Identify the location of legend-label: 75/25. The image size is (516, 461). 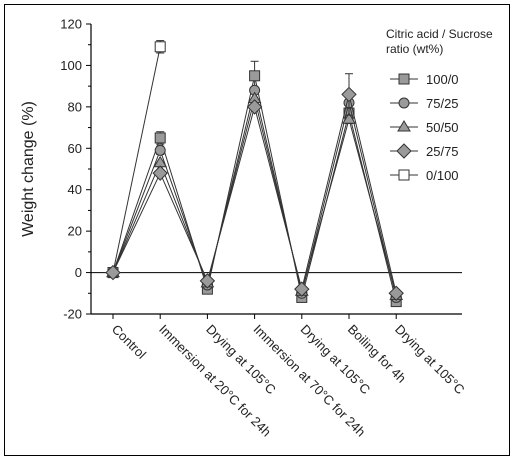
(442, 103).